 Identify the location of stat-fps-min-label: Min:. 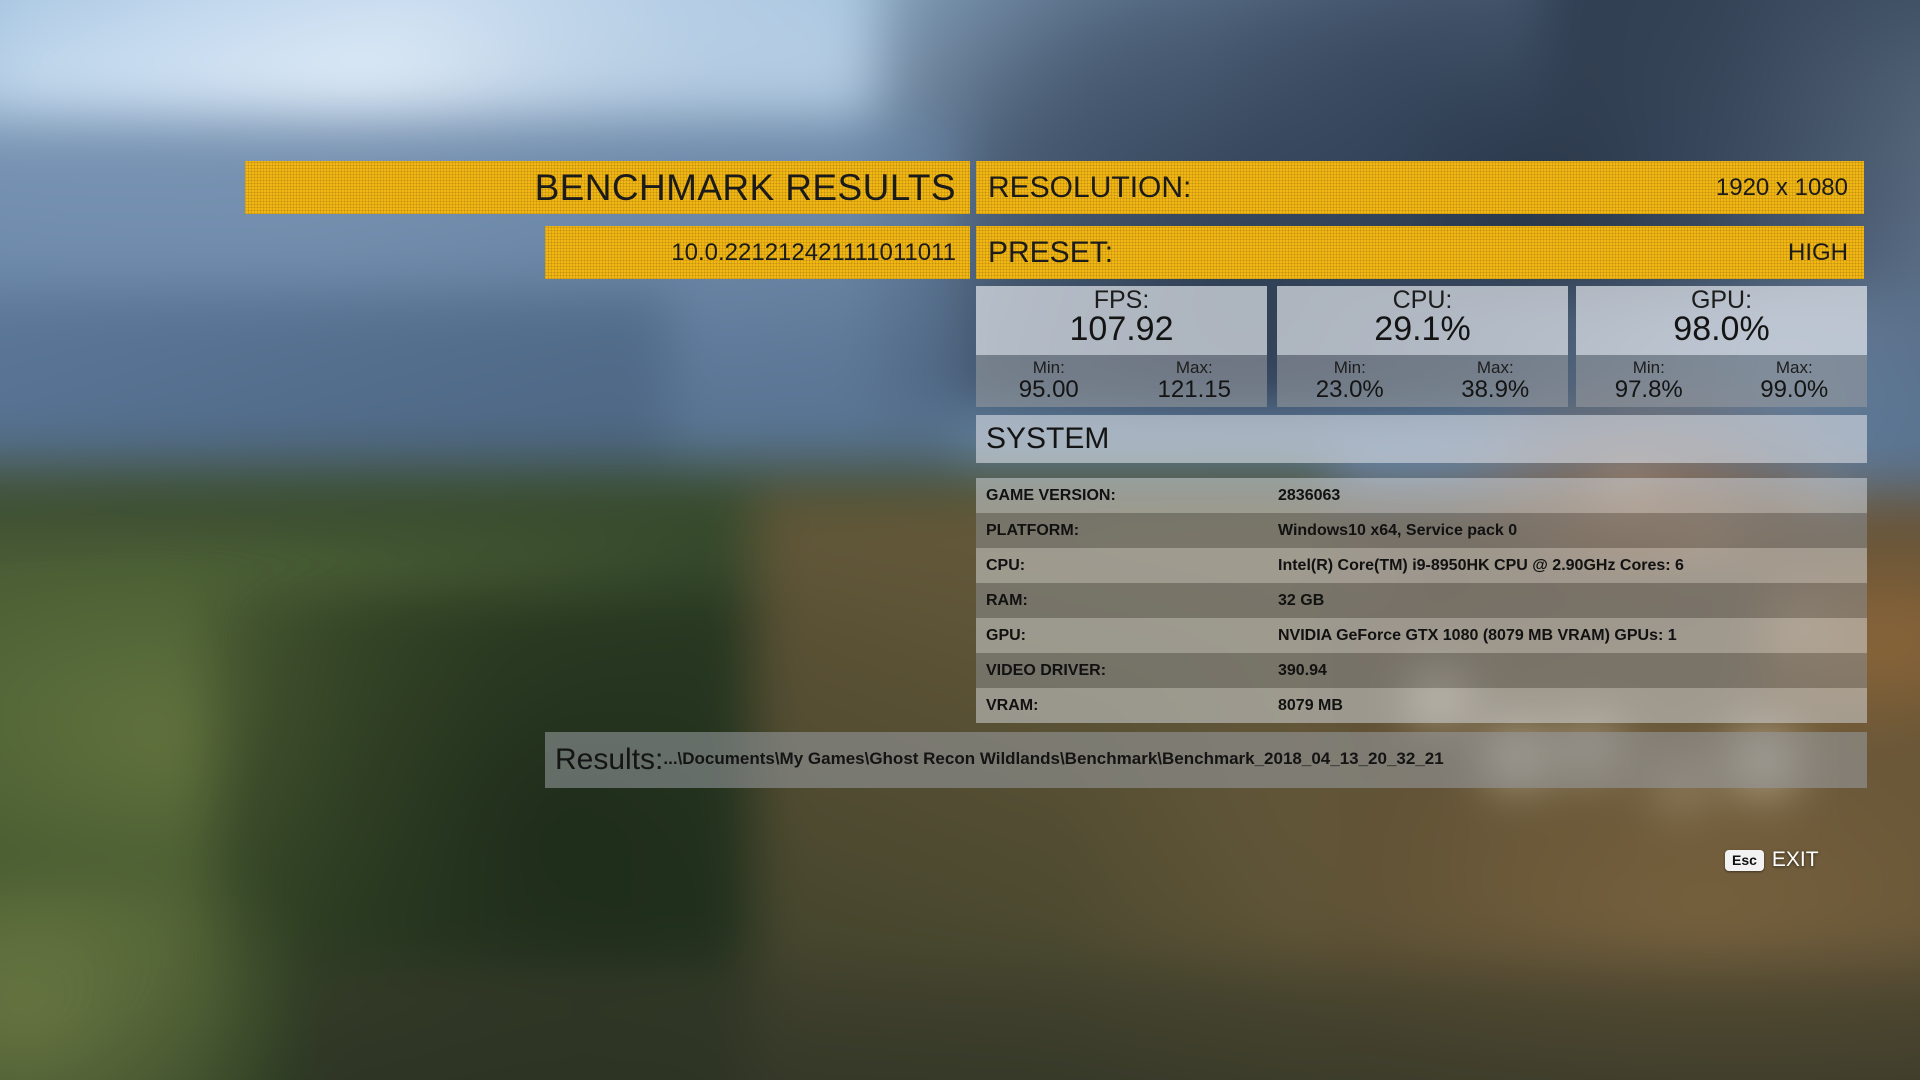
(1048, 367).